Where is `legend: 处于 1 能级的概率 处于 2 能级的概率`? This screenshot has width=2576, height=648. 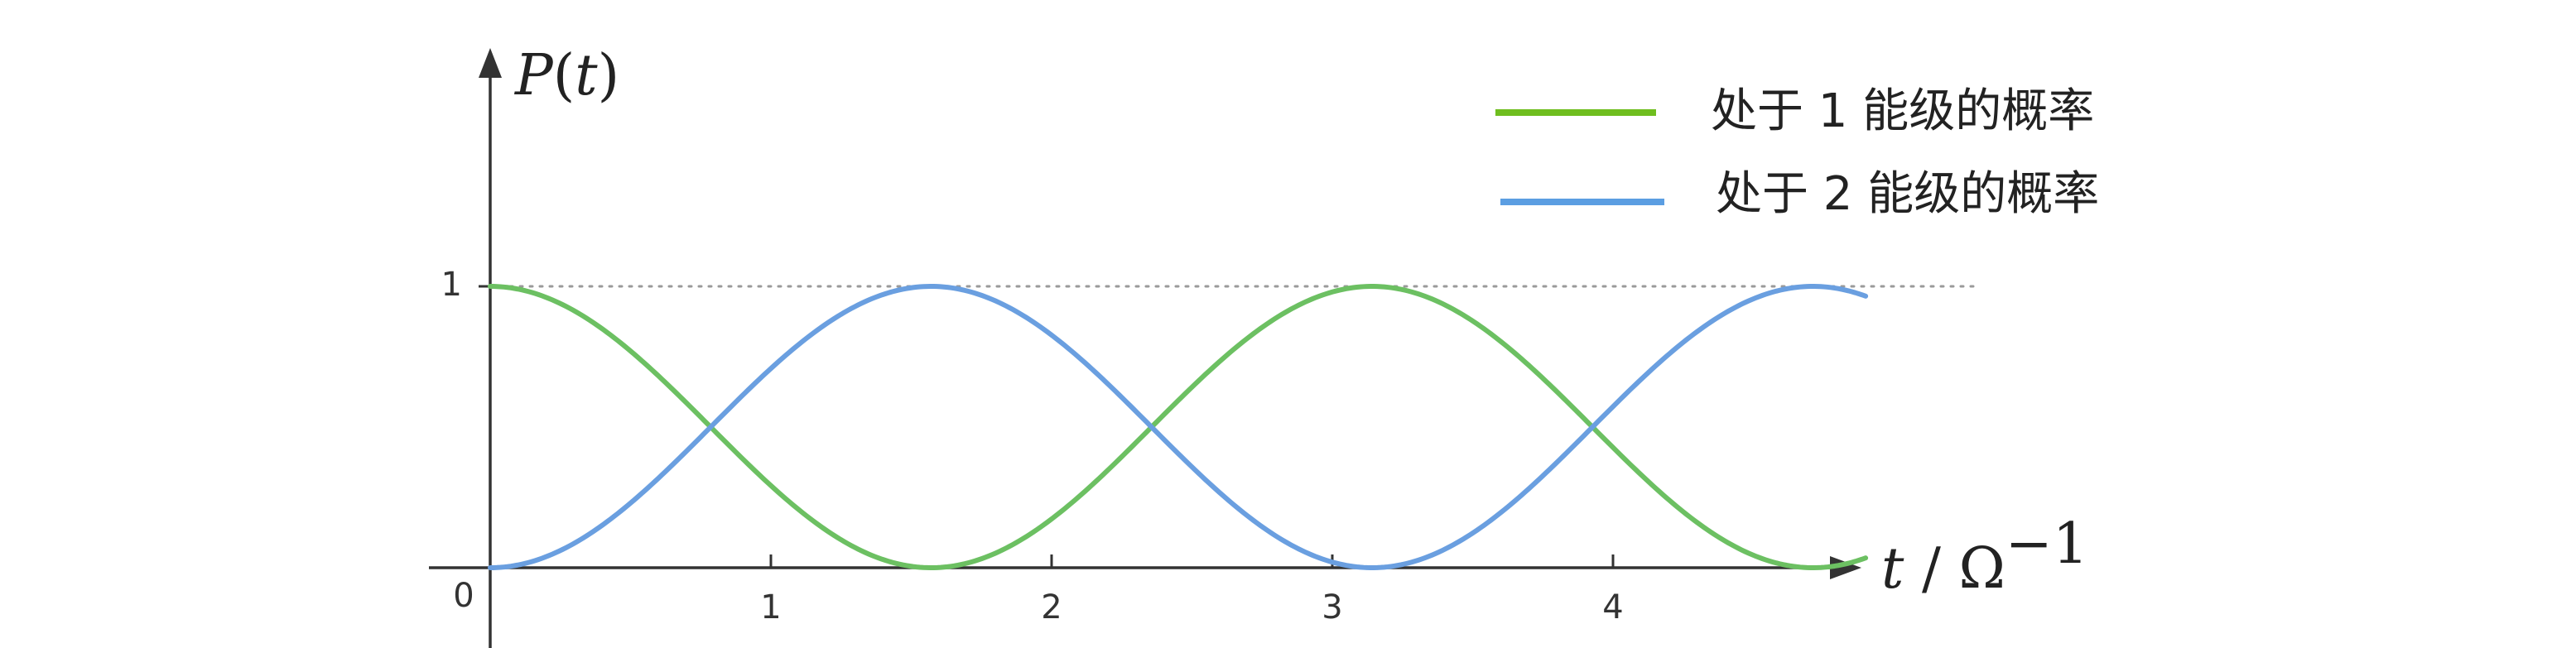 legend: 处于 1 能级的概率 处于 2 能级的概率 is located at coordinates (1797, 152).